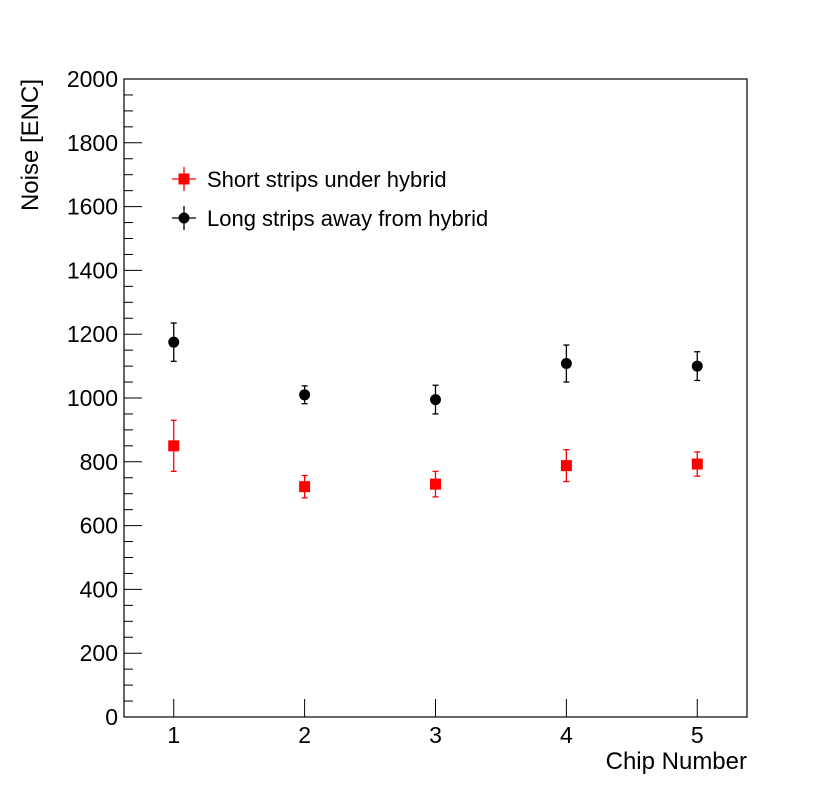  What do you see at coordinates (92, 334) in the screenshot?
I see `y-tick-label: 1200` at bounding box center [92, 334].